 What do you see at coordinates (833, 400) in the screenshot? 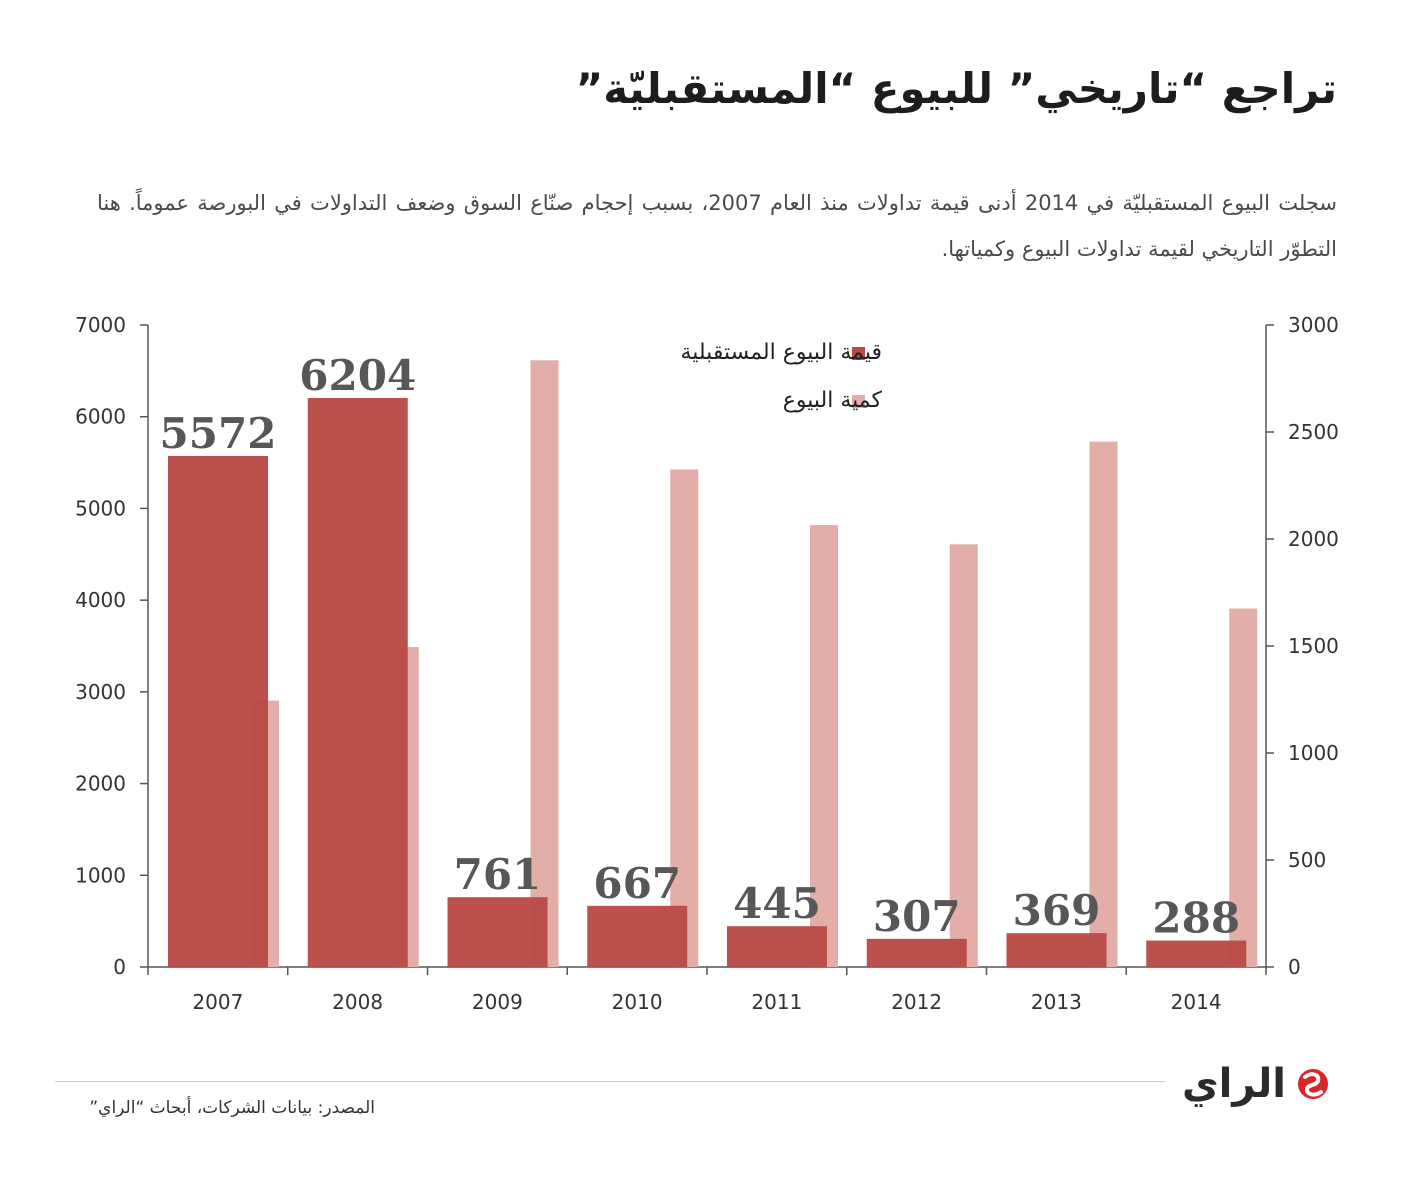
I see `legend-label-quantity: كمية البيوع` at bounding box center [833, 400].